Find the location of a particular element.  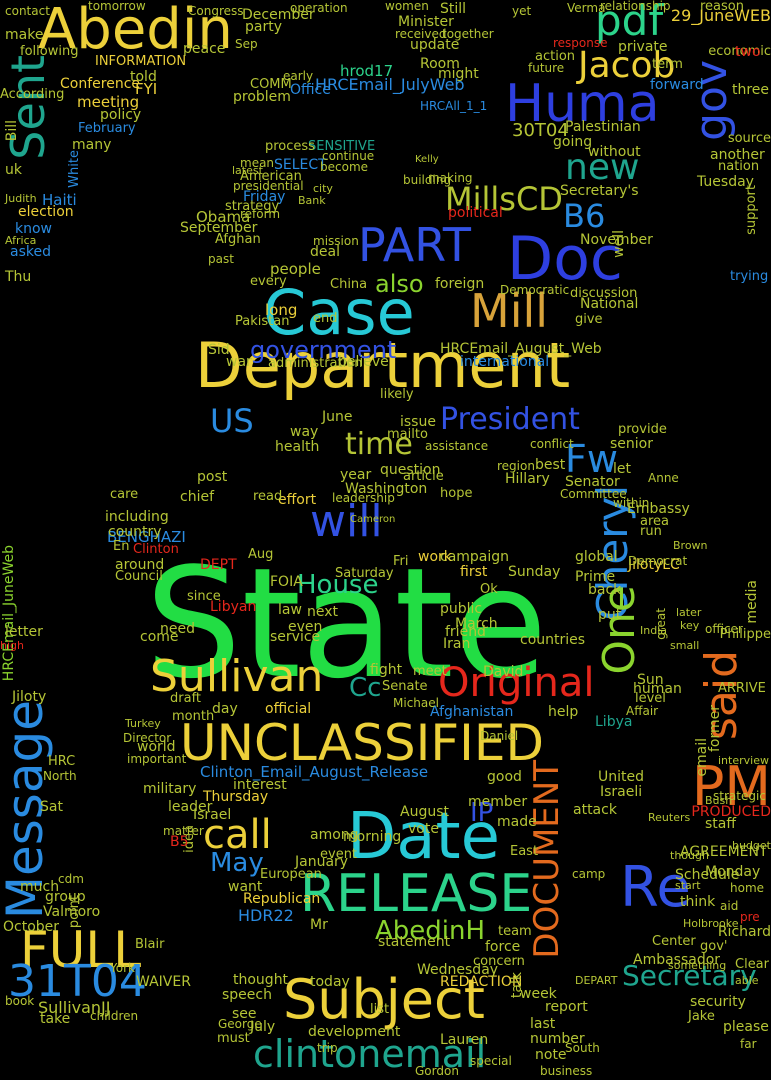

cloud-word-made: made is located at coordinates (517, 822).